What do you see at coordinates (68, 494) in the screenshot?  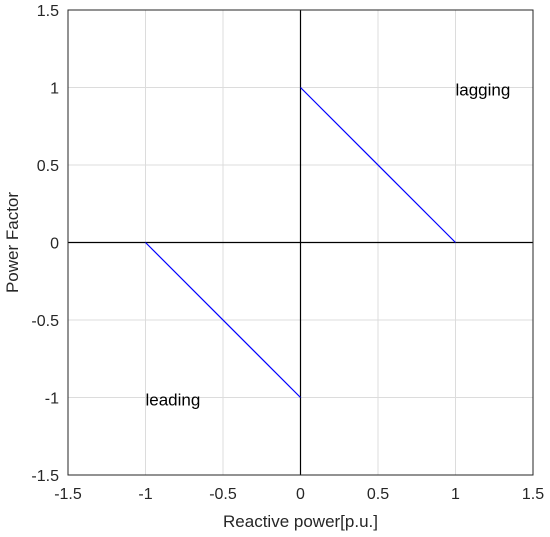 I see `x-tick-label: -1.5` at bounding box center [68, 494].